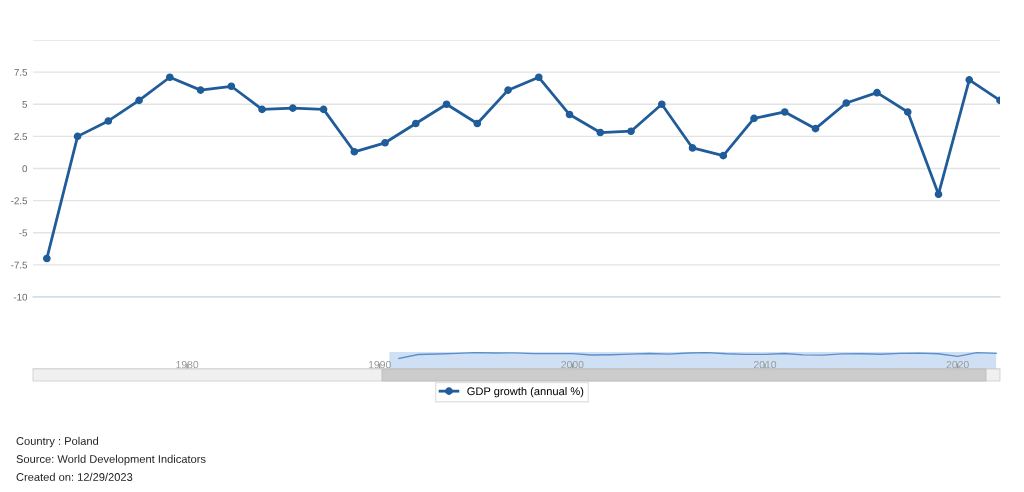 The height and width of the screenshot is (492, 1024). What do you see at coordinates (25, 169) in the screenshot?
I see `y-tick-label: 0` at bounding box center [25, 169].